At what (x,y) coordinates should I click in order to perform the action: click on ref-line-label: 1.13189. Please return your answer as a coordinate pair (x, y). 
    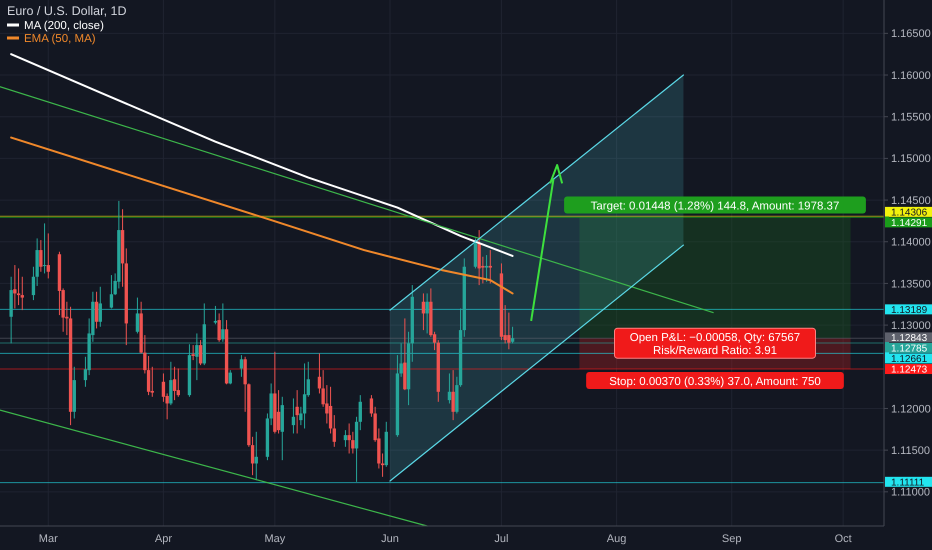
    Looking at the image, I should click on (909, 310).